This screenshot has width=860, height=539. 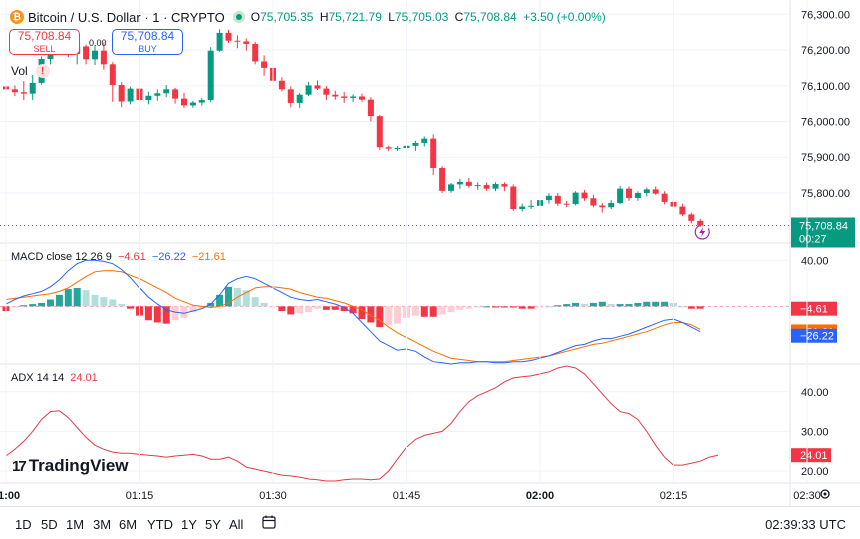 What do you see at coordinates (118, 257) in the screenshot?
I see `macd-legend: MACD close 12 26 9 −4.61 −26.22 −21.61` at bounding box center [118, 257].